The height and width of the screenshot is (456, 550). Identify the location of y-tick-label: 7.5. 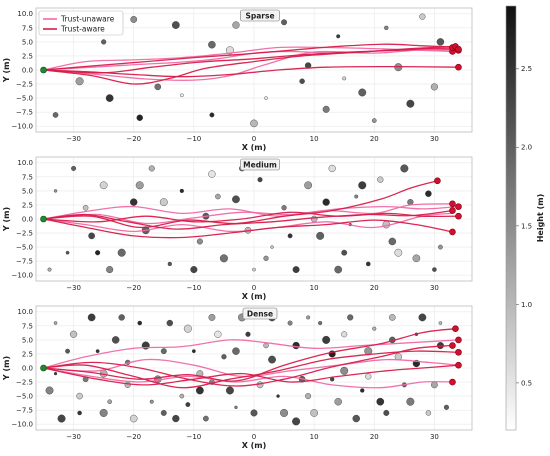
(27, 28).